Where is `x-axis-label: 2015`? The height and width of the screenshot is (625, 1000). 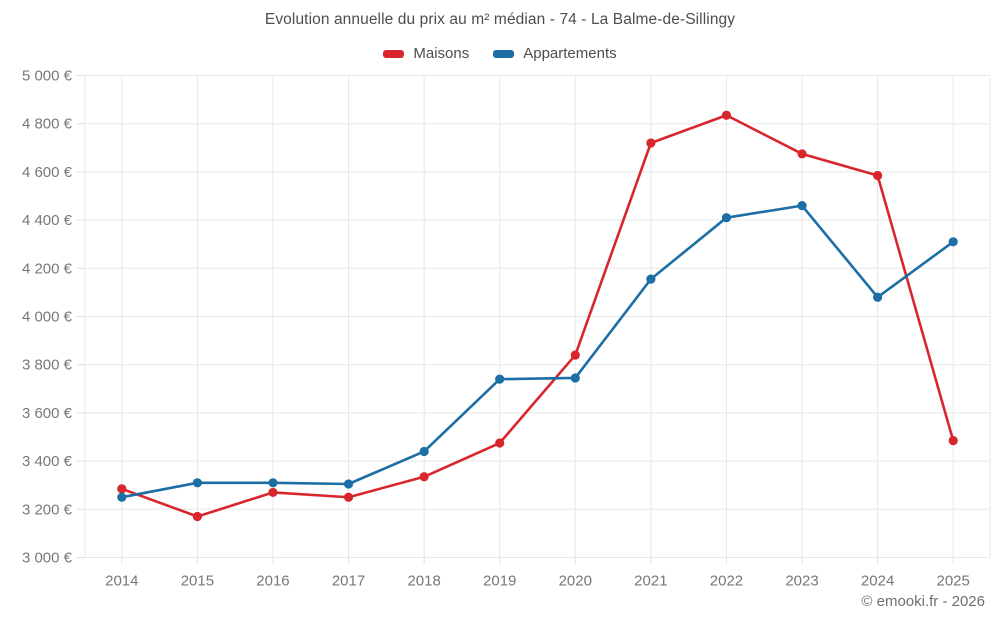
x-axis-label: 2015 is located at coordinates (197, 581).